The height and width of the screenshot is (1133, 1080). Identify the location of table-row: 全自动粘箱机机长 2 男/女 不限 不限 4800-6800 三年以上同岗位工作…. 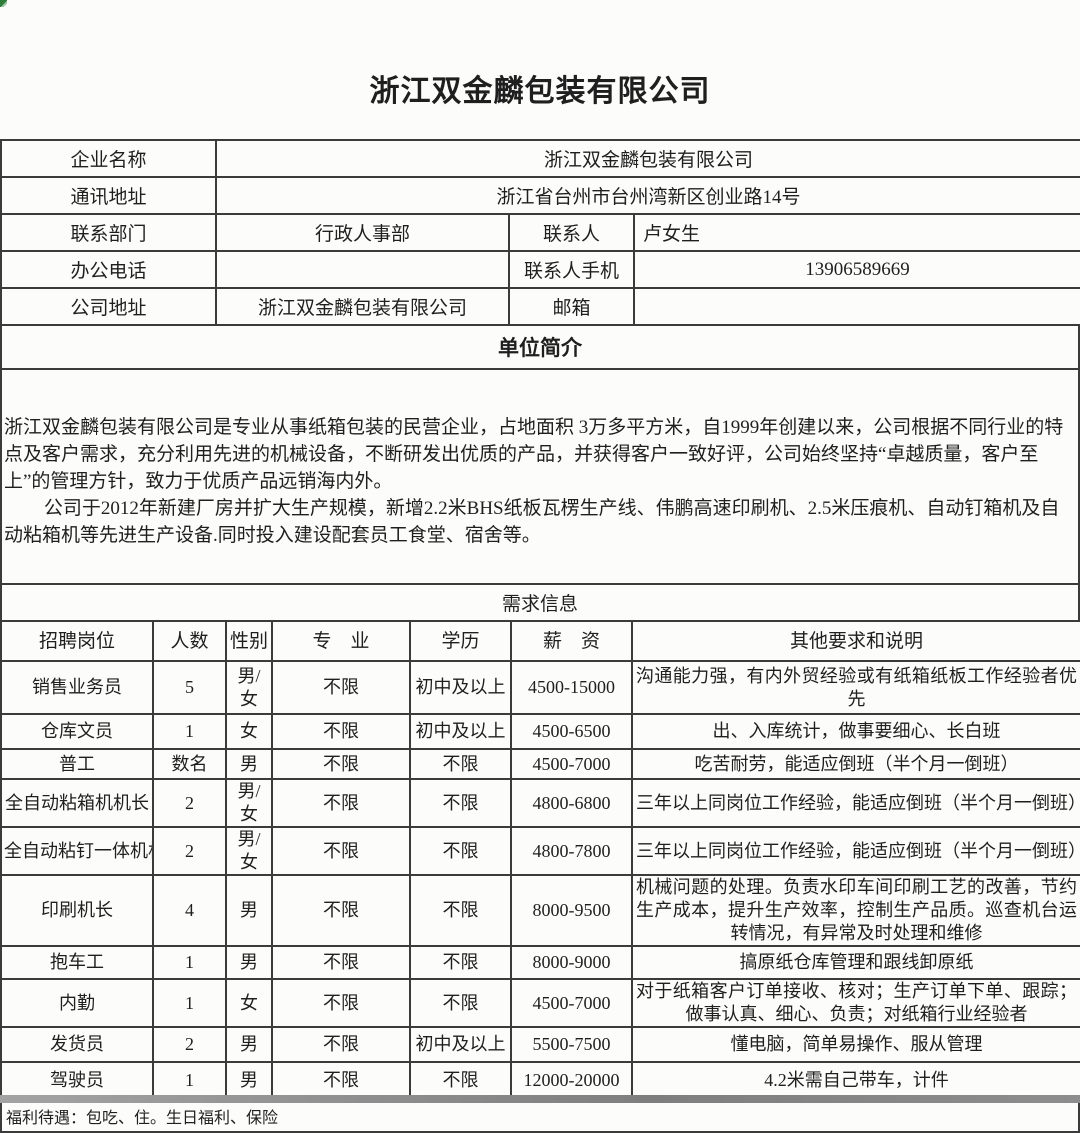
(540, 803).